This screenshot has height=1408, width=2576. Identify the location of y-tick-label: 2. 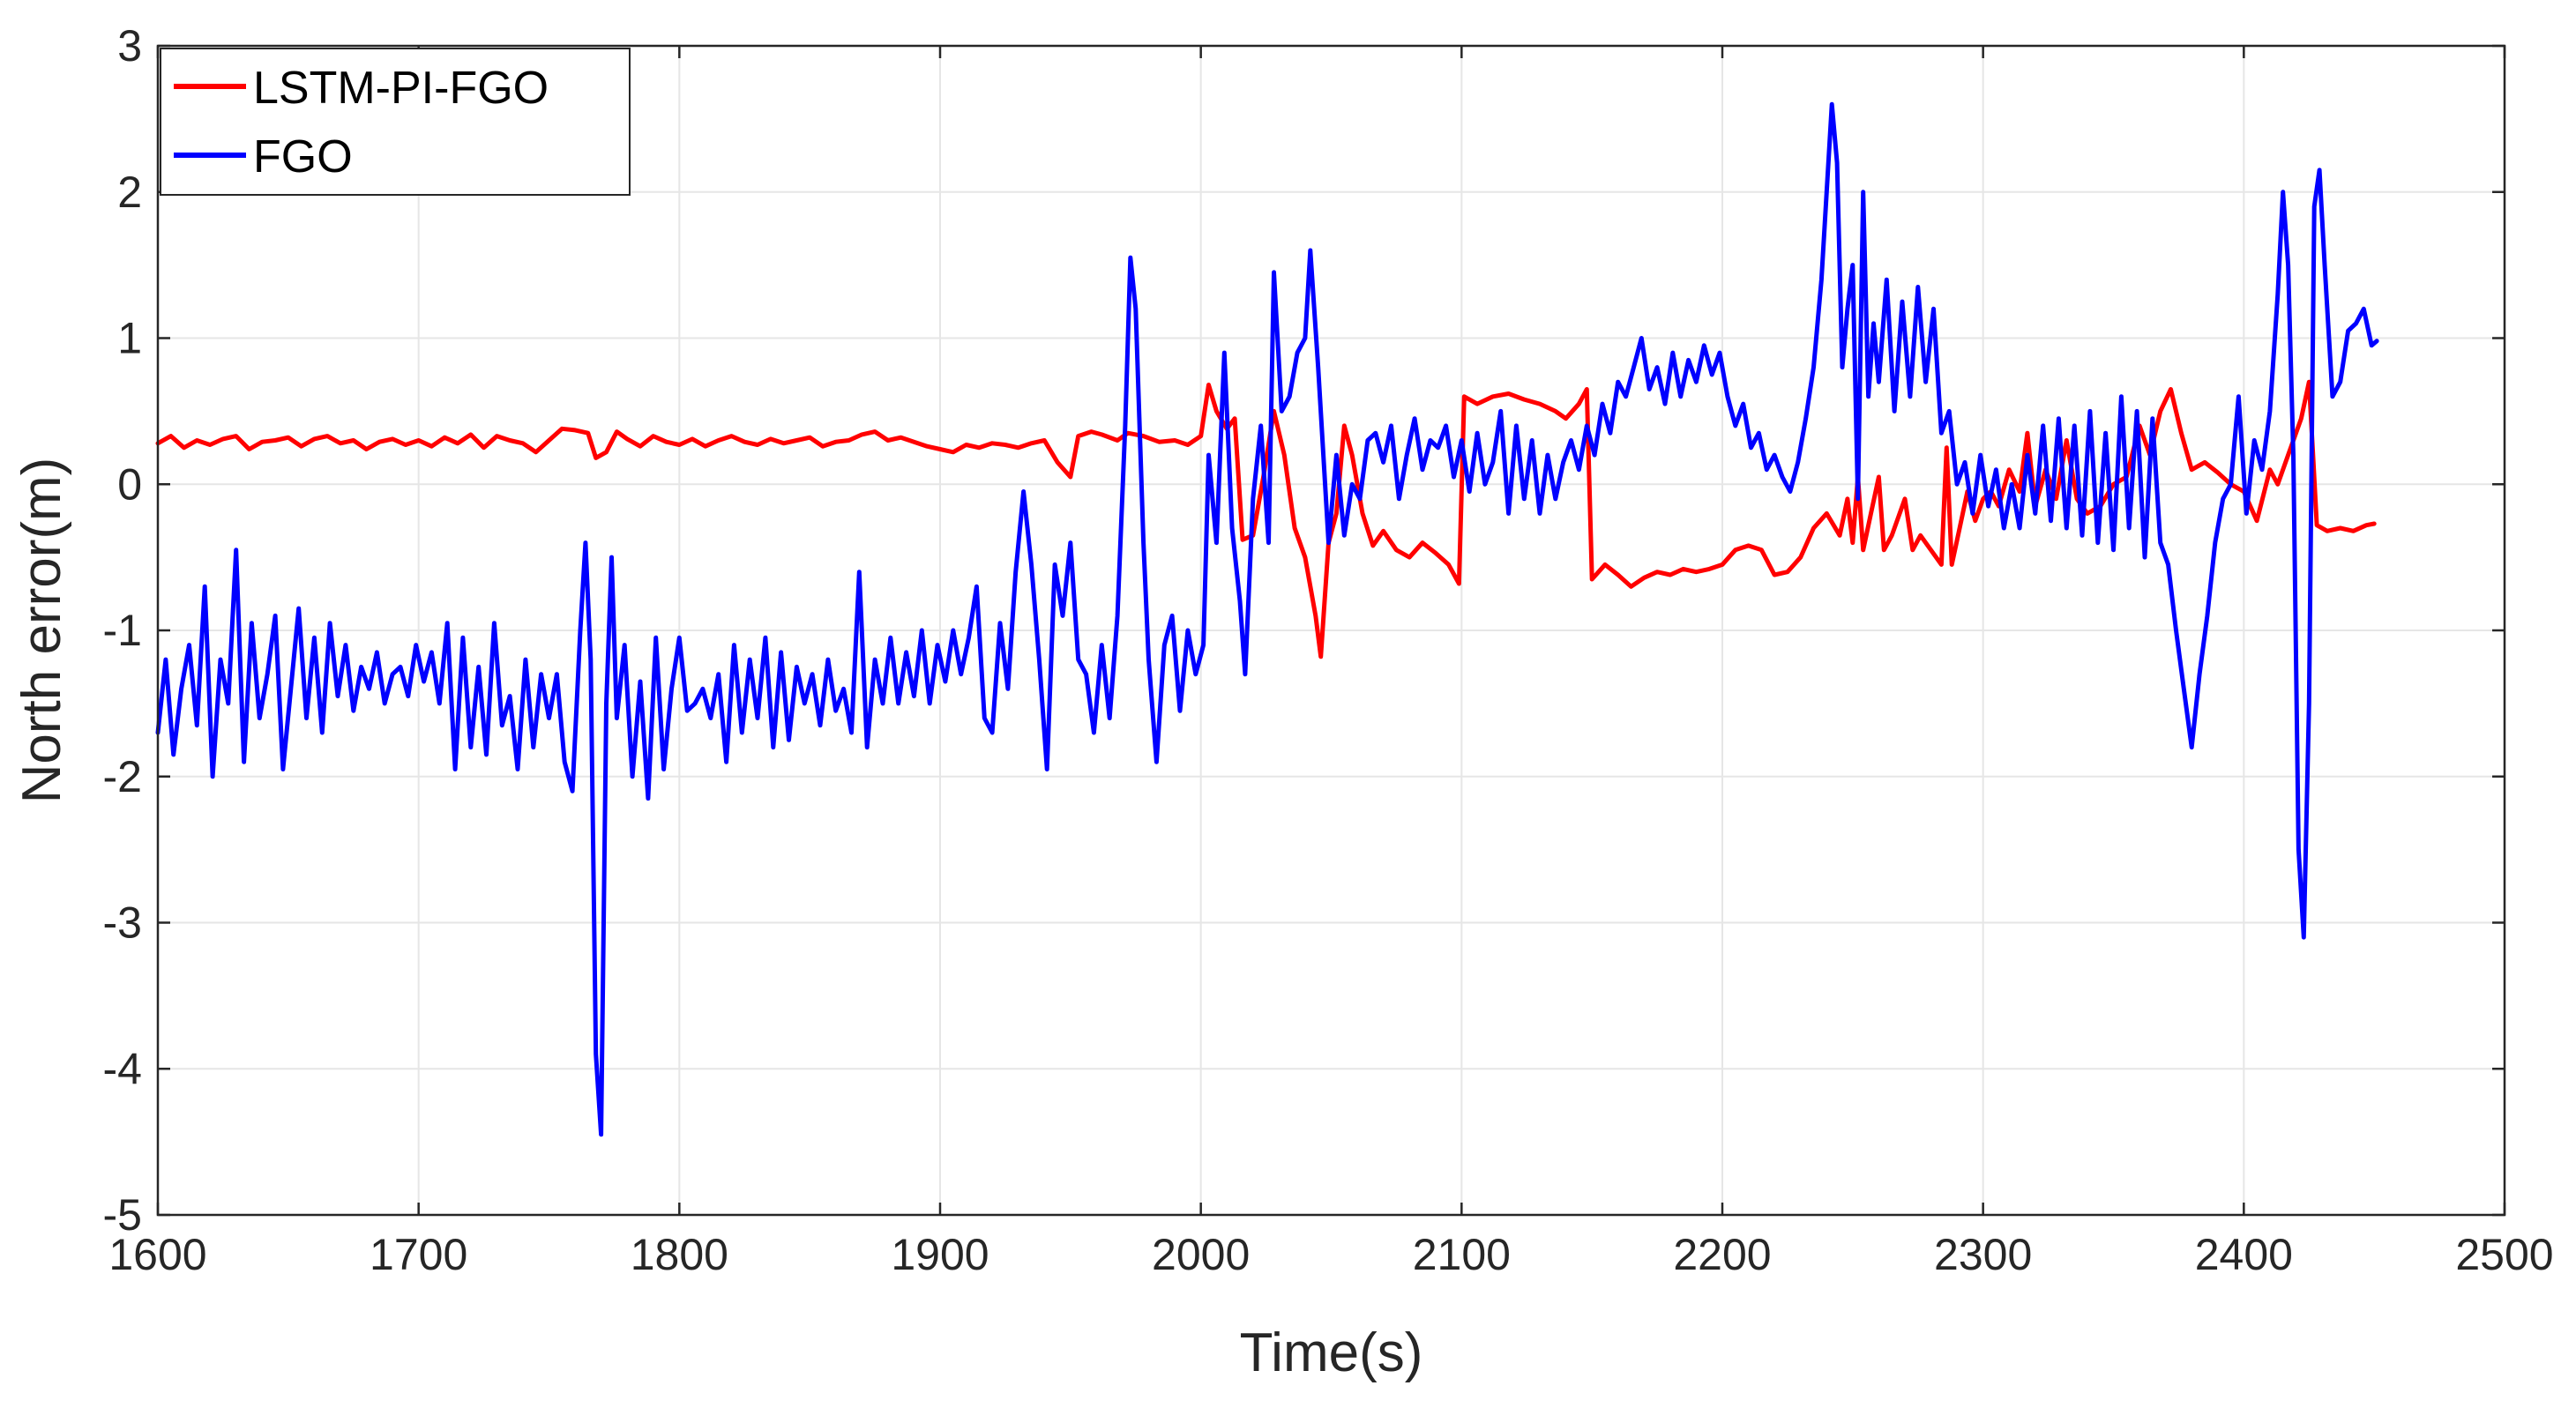
(129, 192).